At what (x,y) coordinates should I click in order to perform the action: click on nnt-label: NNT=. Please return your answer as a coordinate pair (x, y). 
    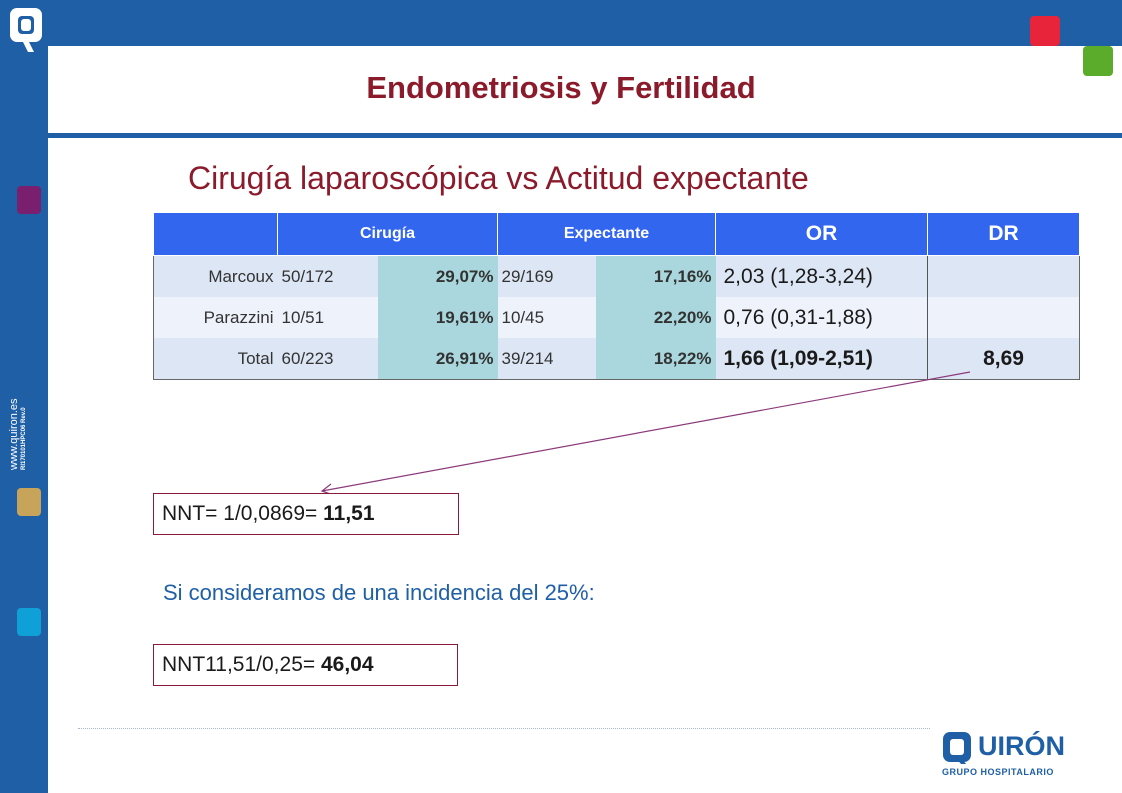
    Looking at the image, I should click on (190, 513).